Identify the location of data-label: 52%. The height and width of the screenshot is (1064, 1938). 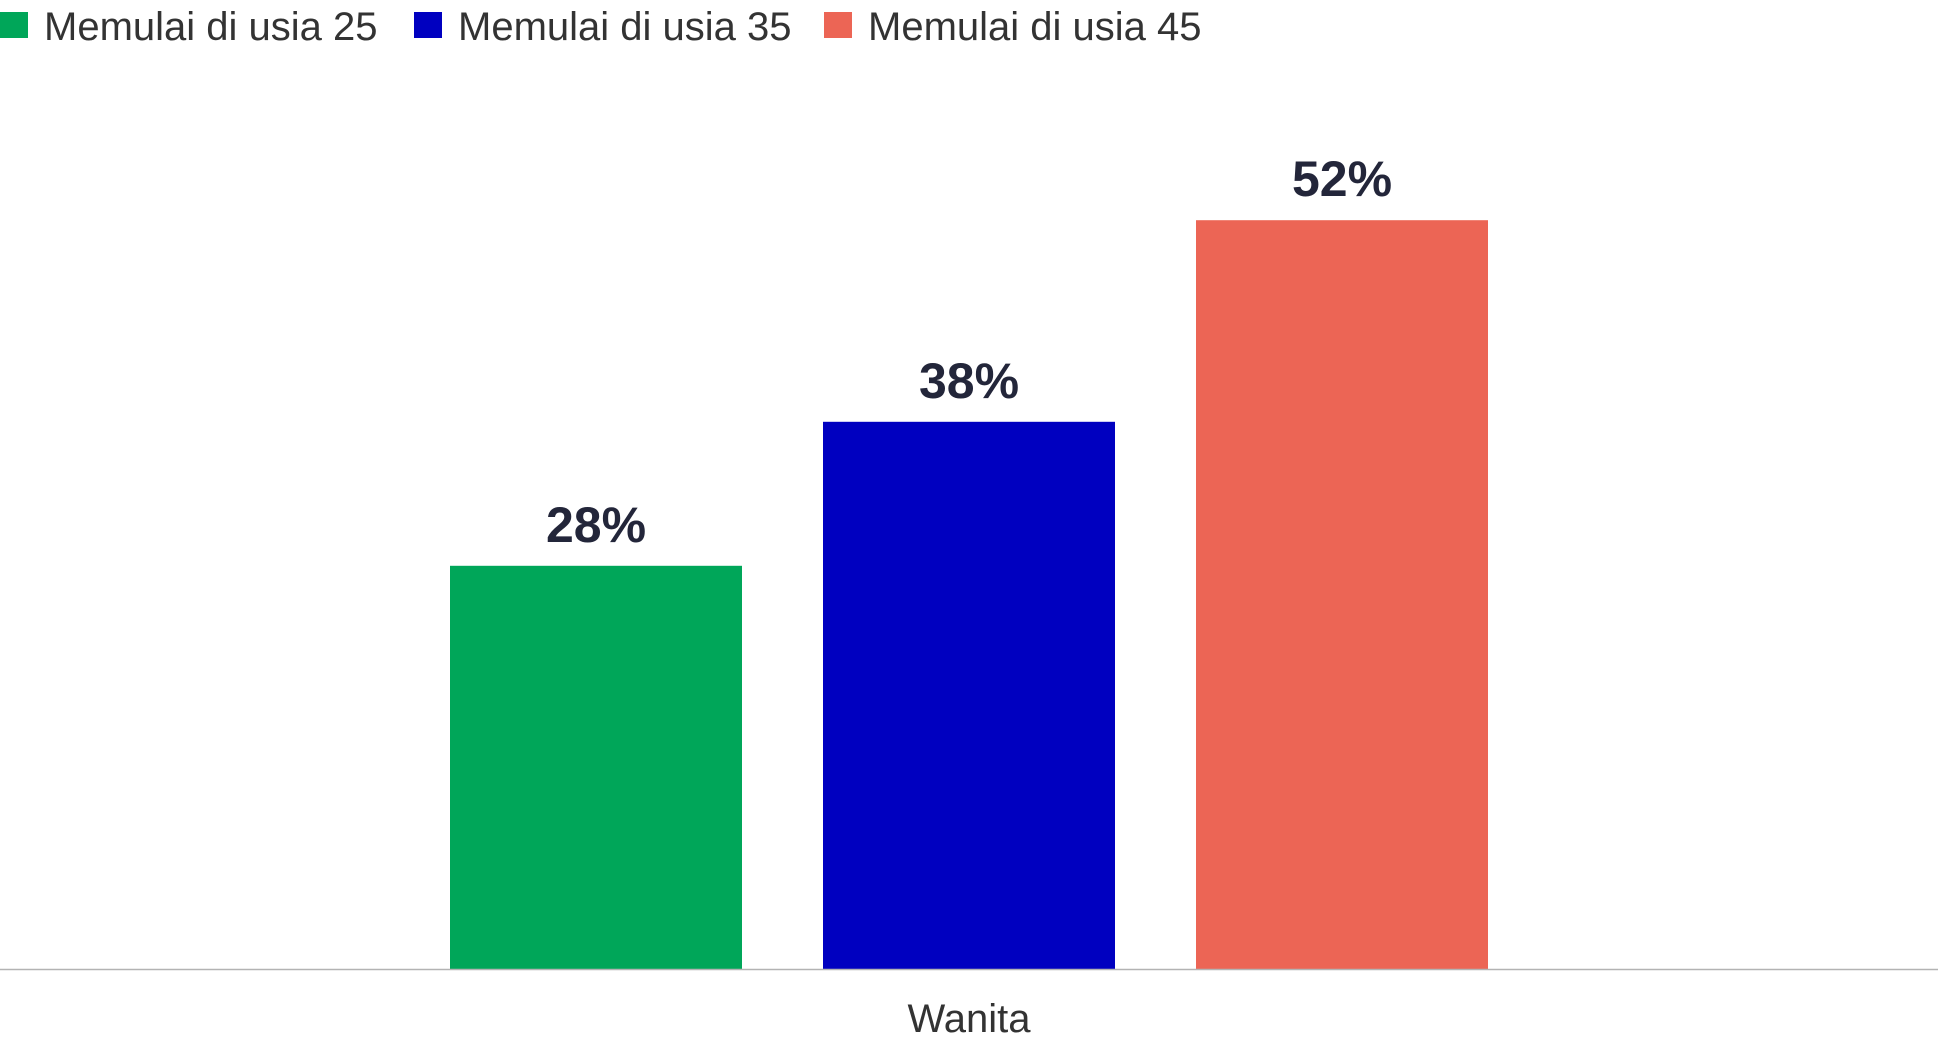
(1342, 179).